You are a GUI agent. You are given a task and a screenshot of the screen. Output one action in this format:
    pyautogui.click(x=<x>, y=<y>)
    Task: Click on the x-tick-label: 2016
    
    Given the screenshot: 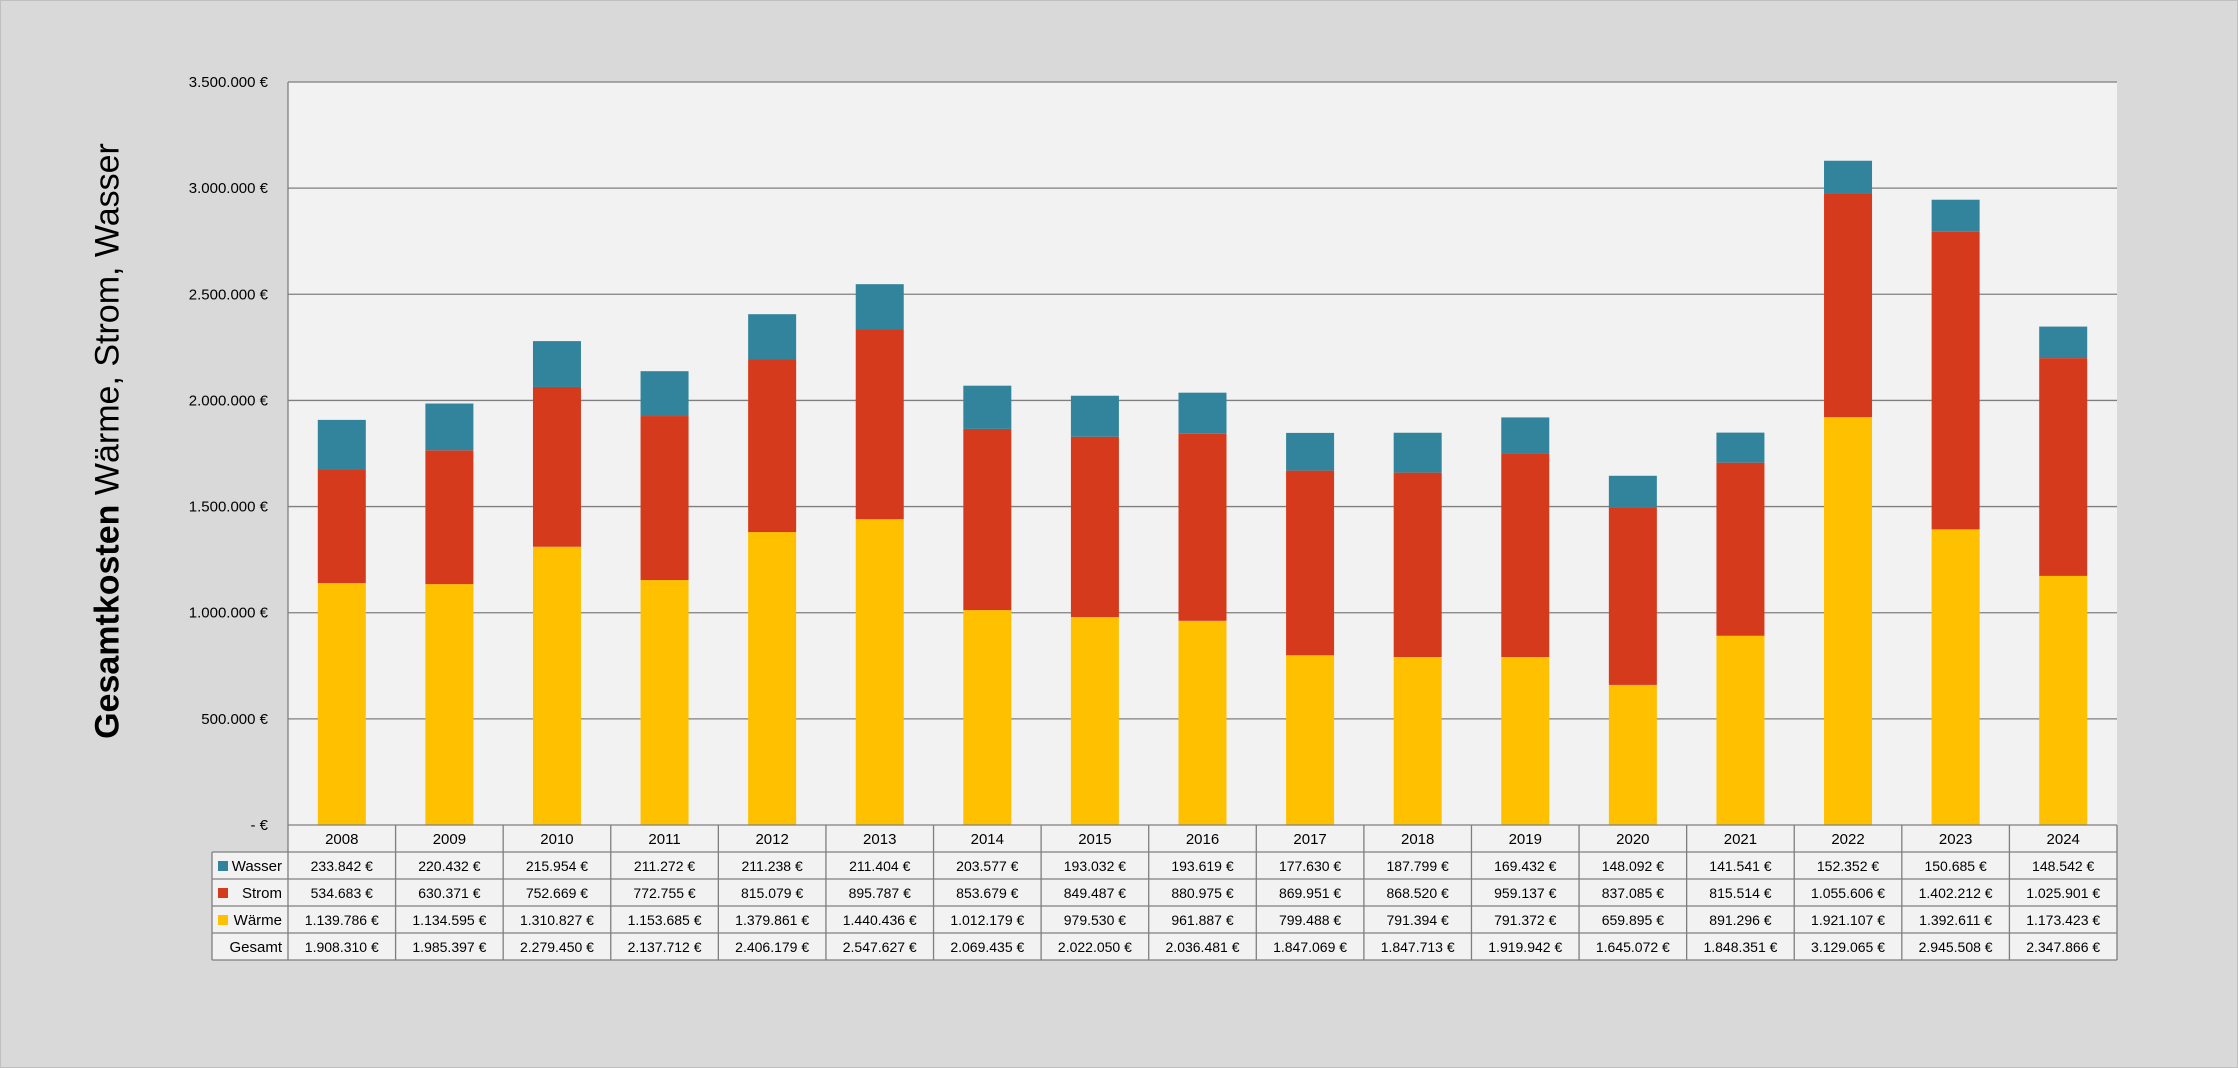 What is the action you would take?
    pyautogui.click(x=1202, y=839)
    